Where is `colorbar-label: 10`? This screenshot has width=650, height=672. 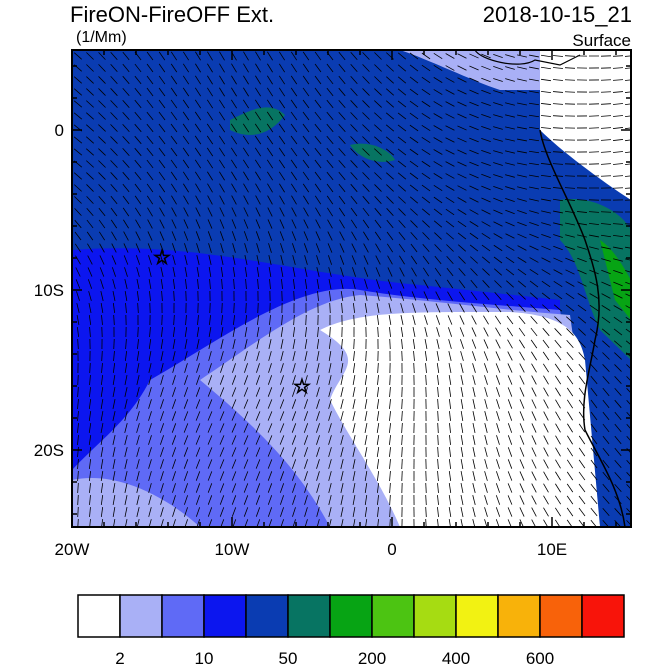 colorbar-label: 10 is located at coordinates (204, 658).